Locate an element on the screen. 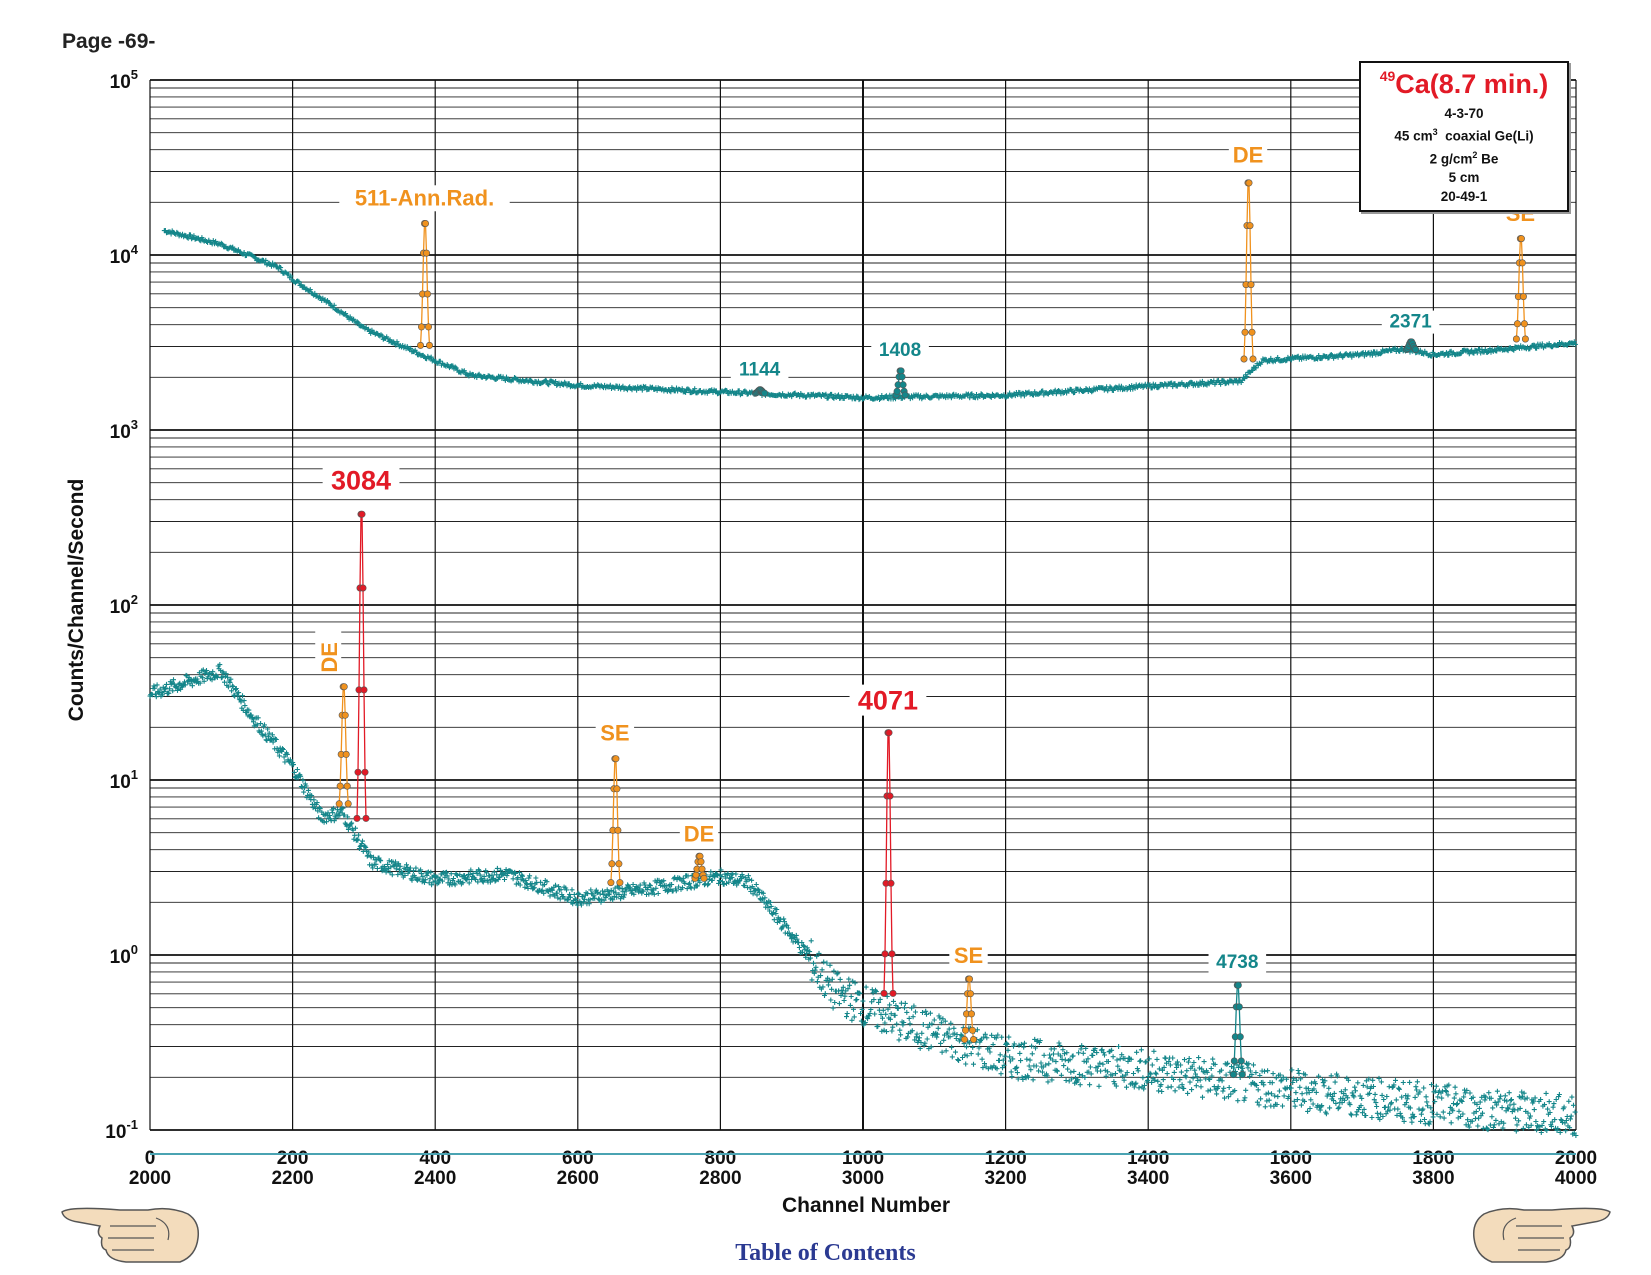 The image size is (1651, 1275). x-tick-label-upper: 2600 is located at coordinates (578, 1178).